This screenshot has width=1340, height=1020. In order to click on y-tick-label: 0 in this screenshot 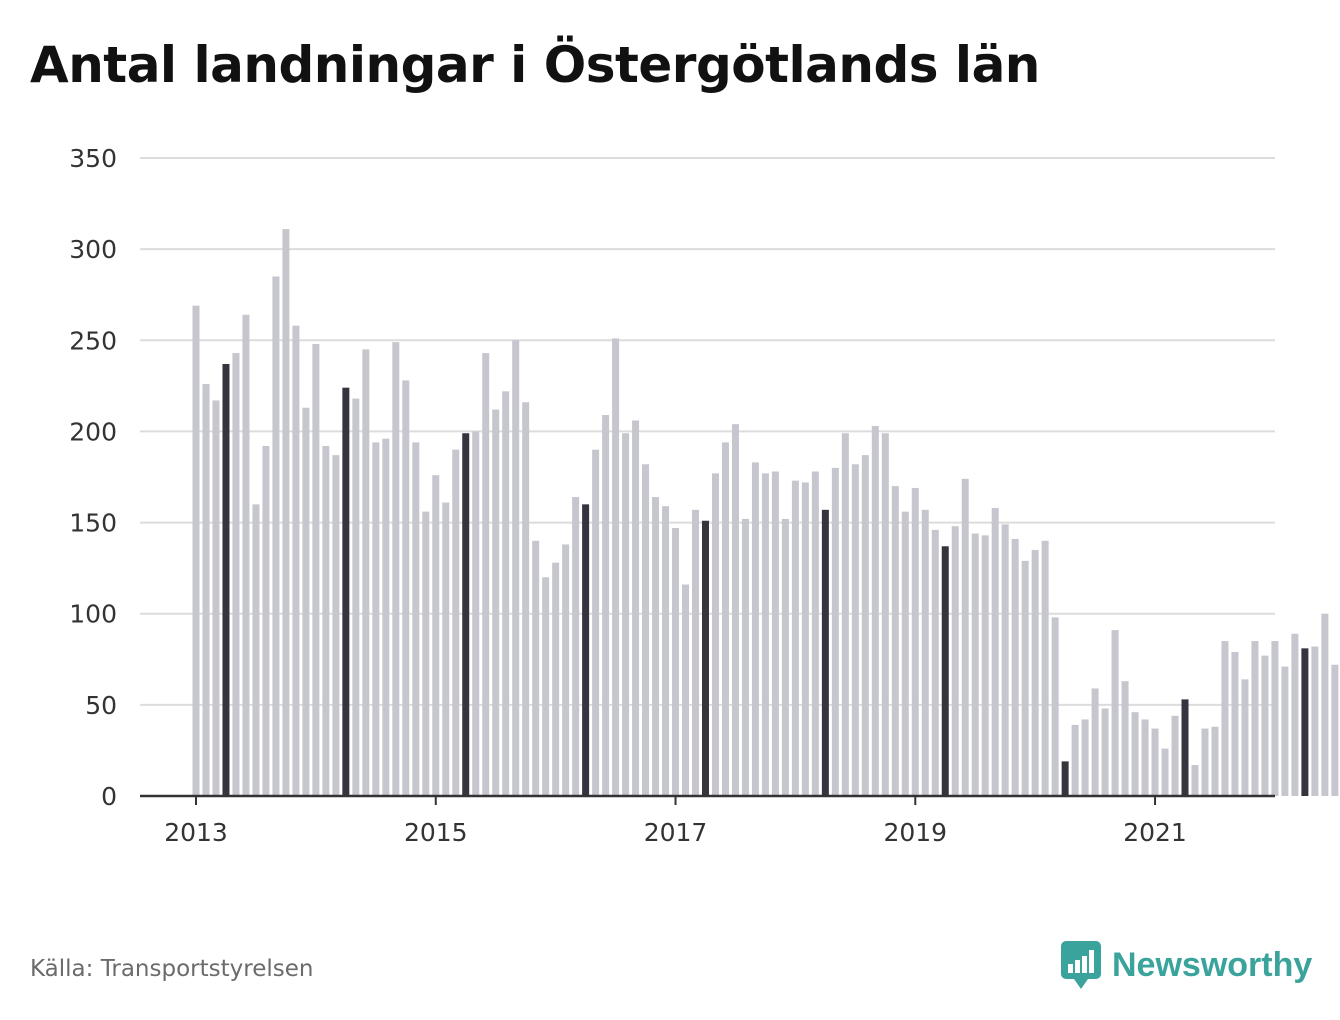, I will do `click(109, 796)`.